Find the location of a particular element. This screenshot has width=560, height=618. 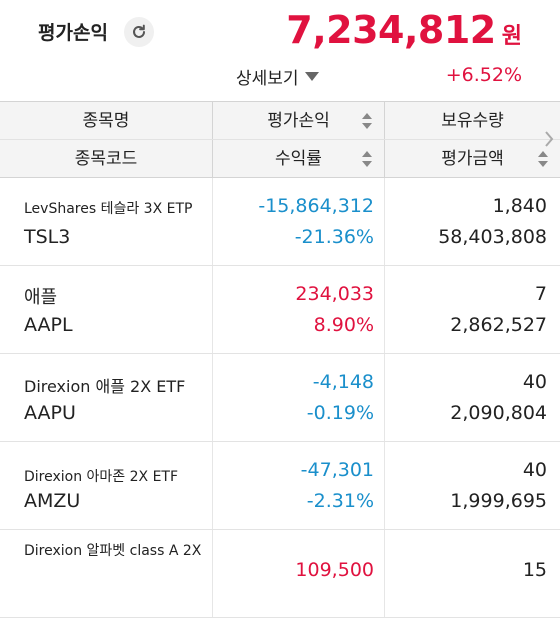

return-rate-value: 8.90% is located at coordinates (343, 325).